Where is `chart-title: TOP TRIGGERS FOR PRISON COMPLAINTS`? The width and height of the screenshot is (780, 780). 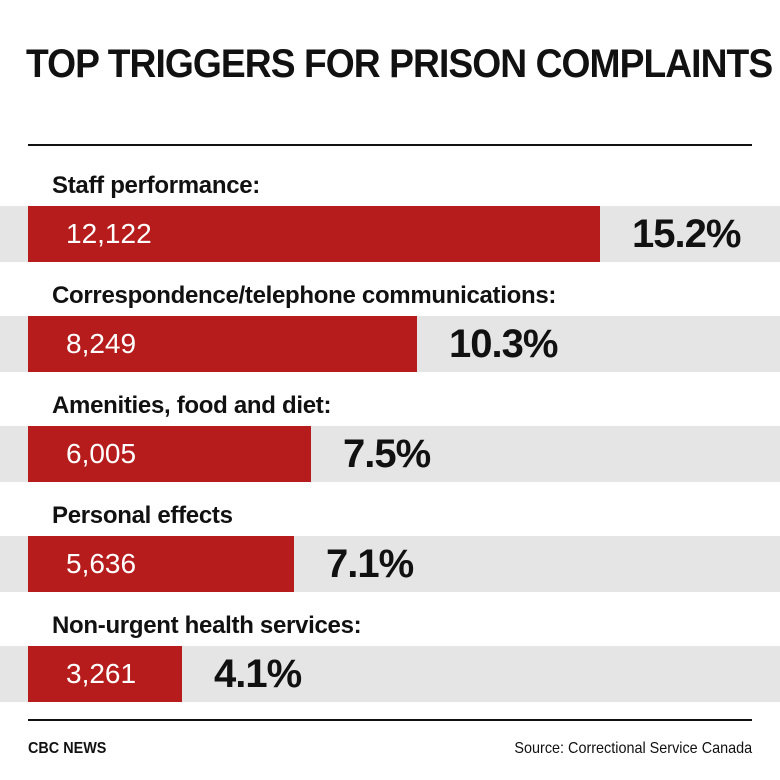 chart-title: TOP TRIGGERS FOR PRISON COMPLAINTS is located at coordinates (399, 64).